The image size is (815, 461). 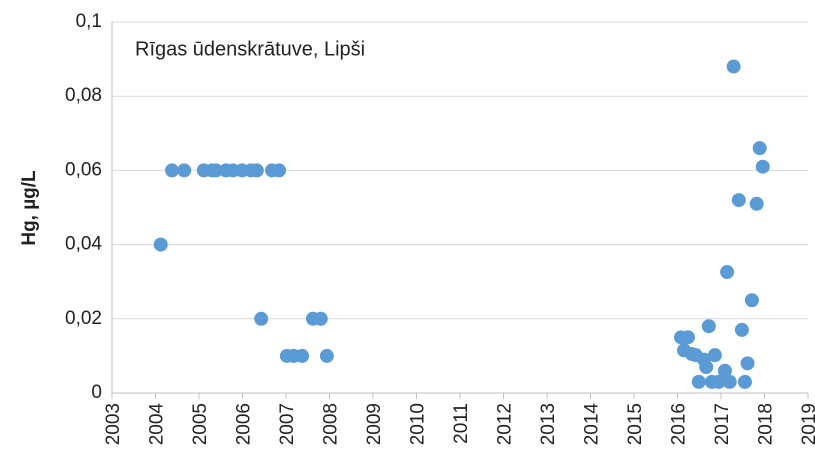 What do you see at coordinates (250, 49) in the screenshot?
I see `chart-title: Rīgas ūdenskrātuve, Lipši` at bounding box center [250, 49].